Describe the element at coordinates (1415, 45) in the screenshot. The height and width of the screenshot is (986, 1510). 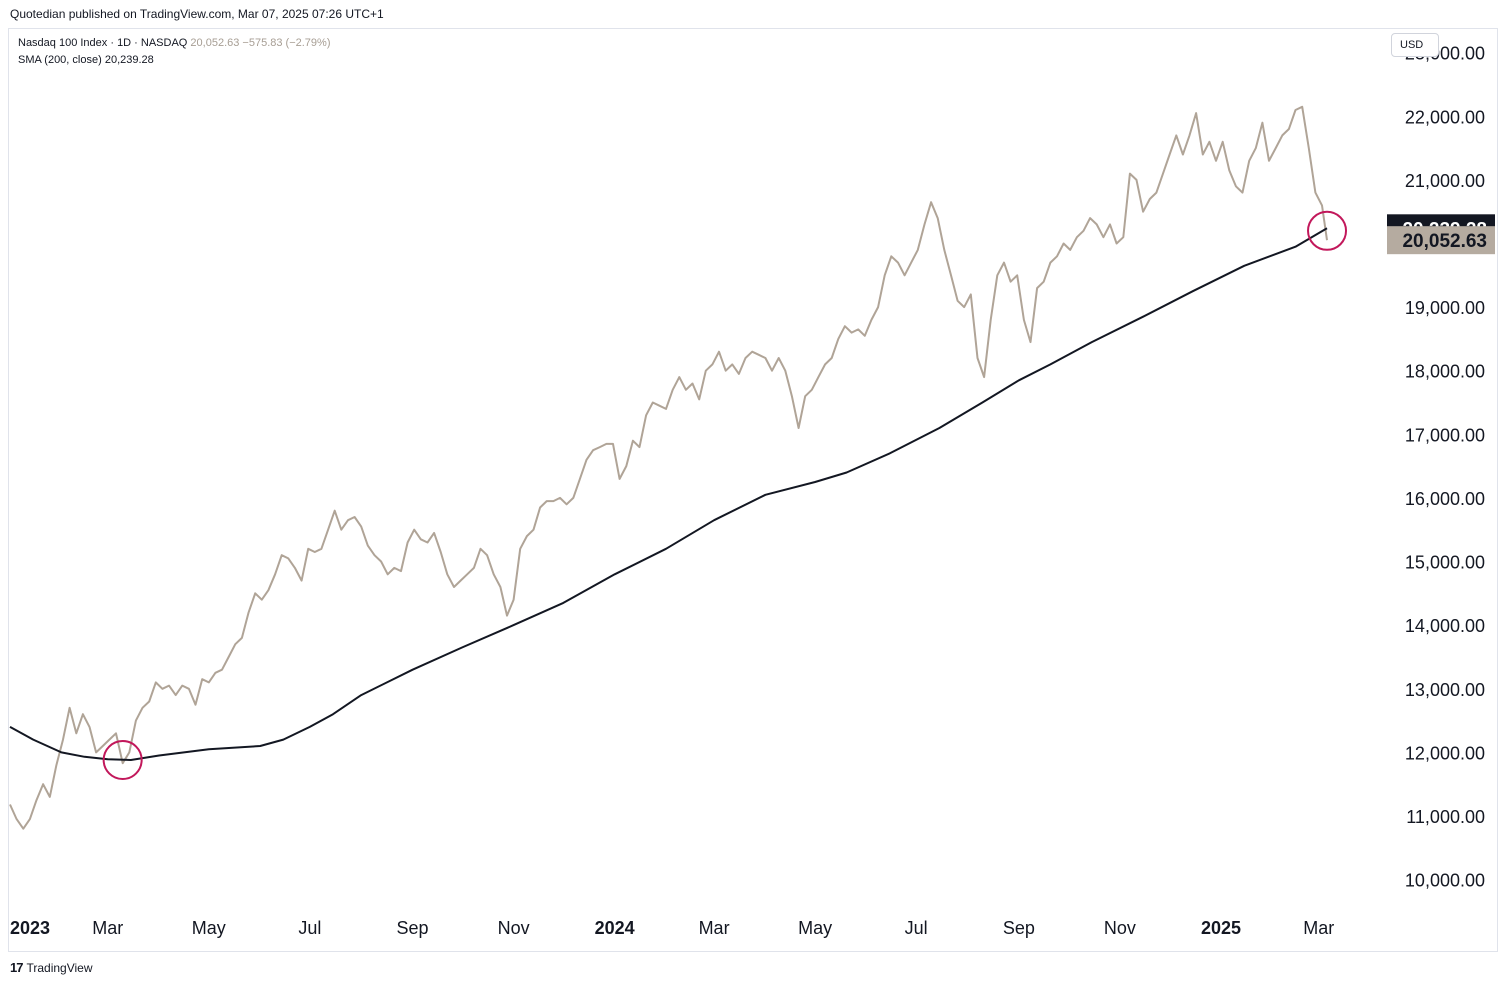
I see `currency-button: USD` at that location.